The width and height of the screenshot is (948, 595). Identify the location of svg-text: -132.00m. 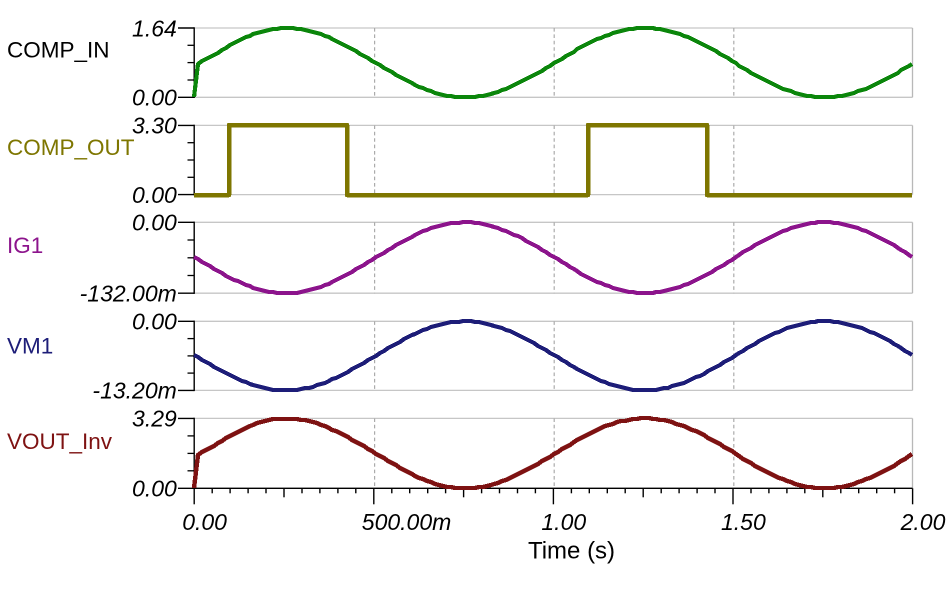
(128, 294).